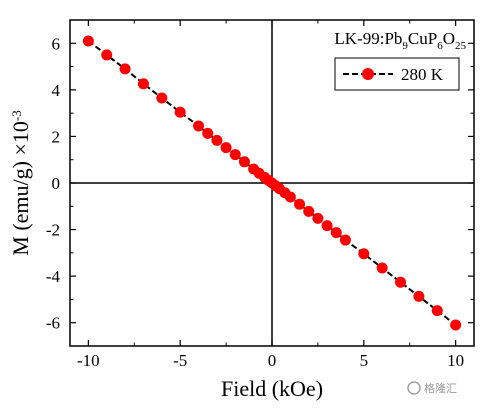 The height and width of the screenshot is (408, 492). I want to click on legend: 280 K, so click(397, 74).